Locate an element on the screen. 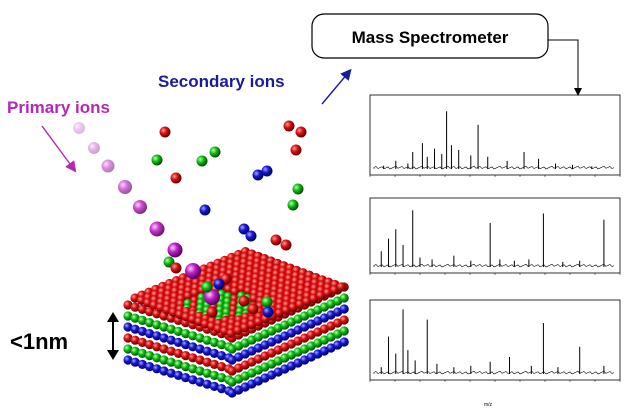 This screenshot has height=414, width=627. primary-ions-label: Primary ions is located at coordinates (58, 107).